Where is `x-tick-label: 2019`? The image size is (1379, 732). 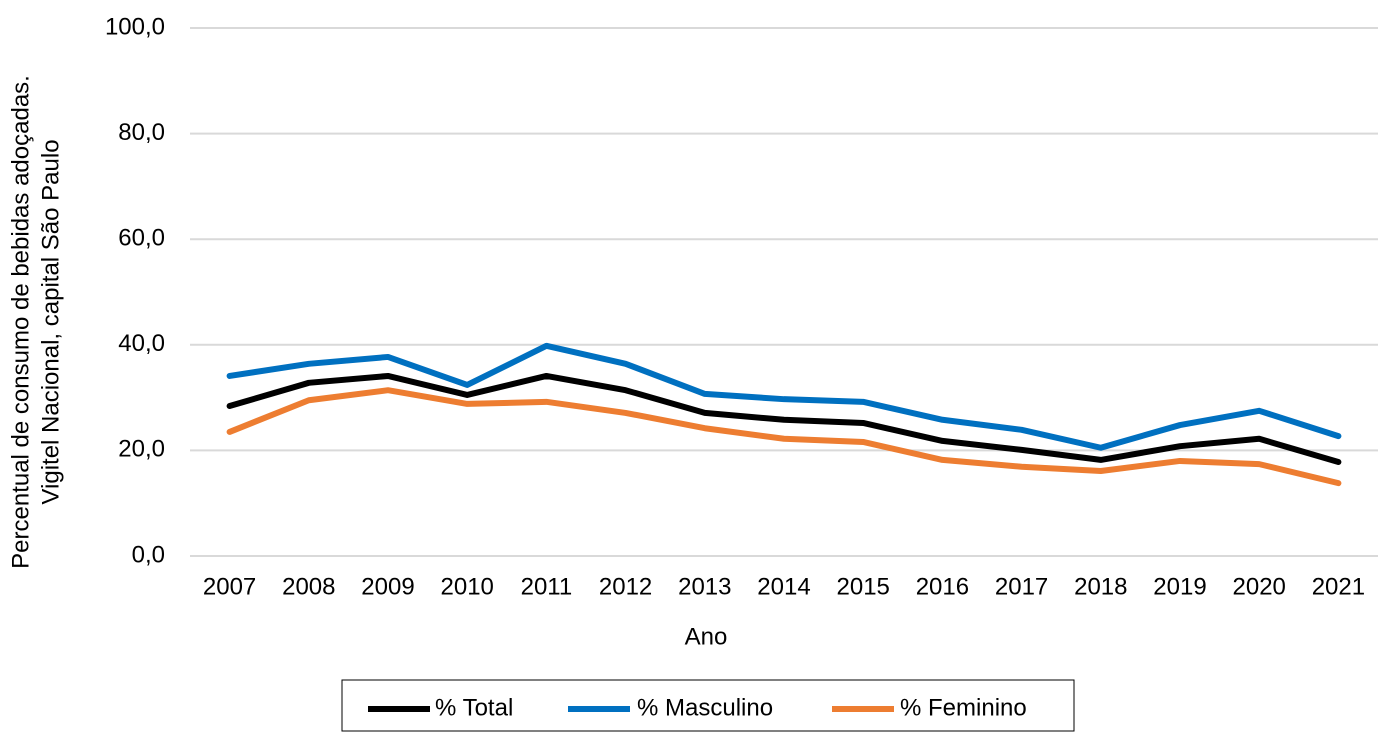
x-tick-label: 2019 is located at coordinates (1179, 586).